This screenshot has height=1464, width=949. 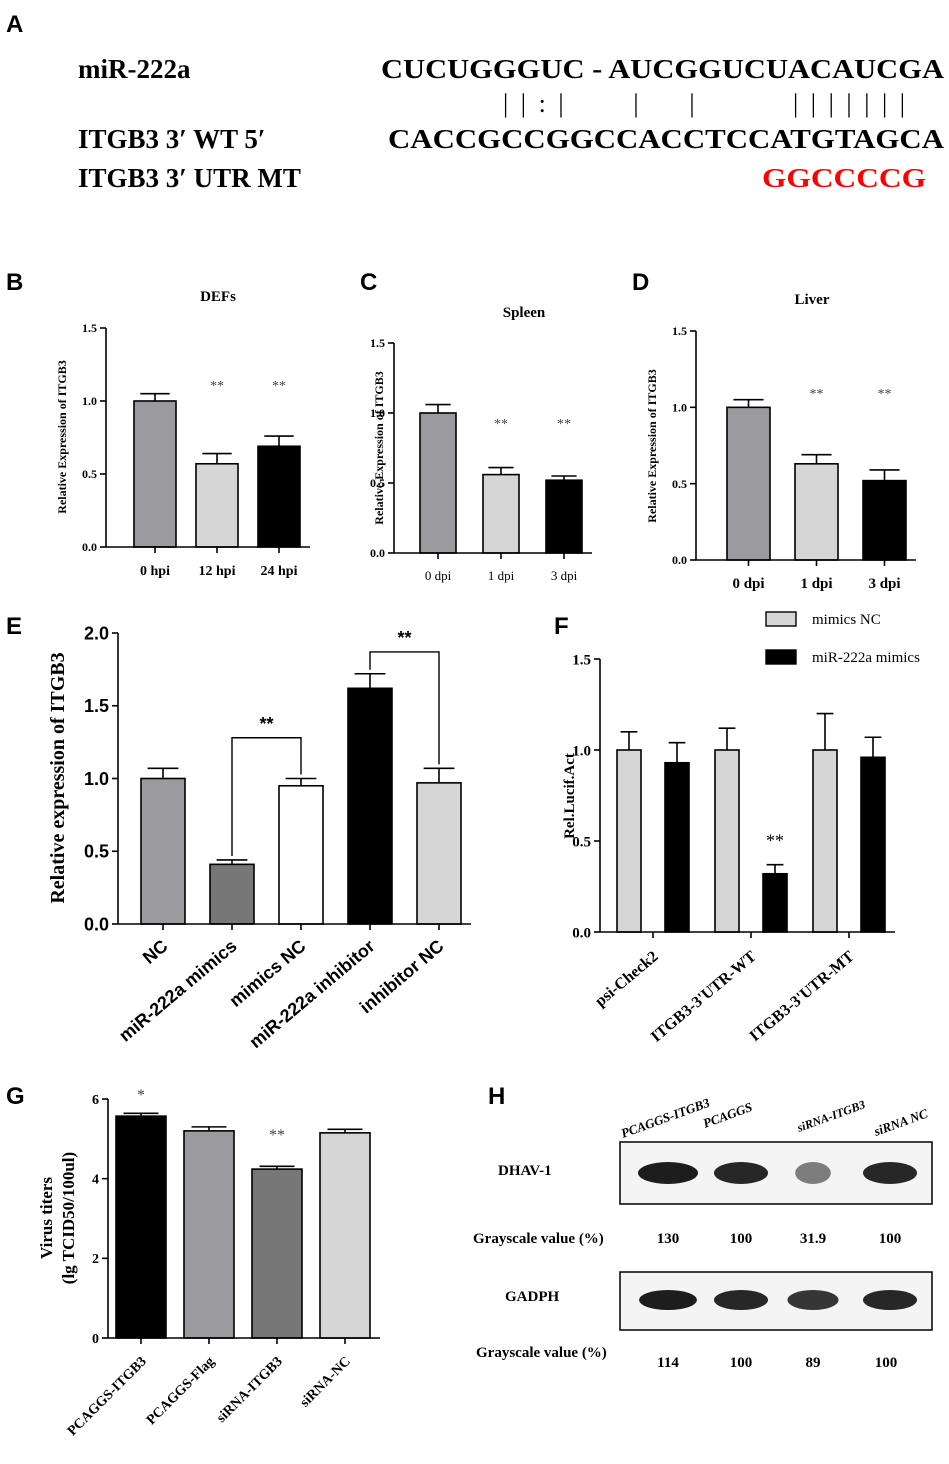 I want to click on x-tick-label: siRNA-NC, so click(x=326, y=1382).